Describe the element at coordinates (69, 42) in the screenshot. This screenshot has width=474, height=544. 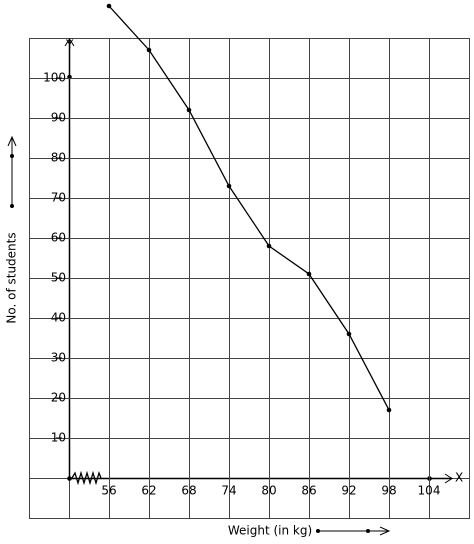
I see `y-axis-arrow` at that location.